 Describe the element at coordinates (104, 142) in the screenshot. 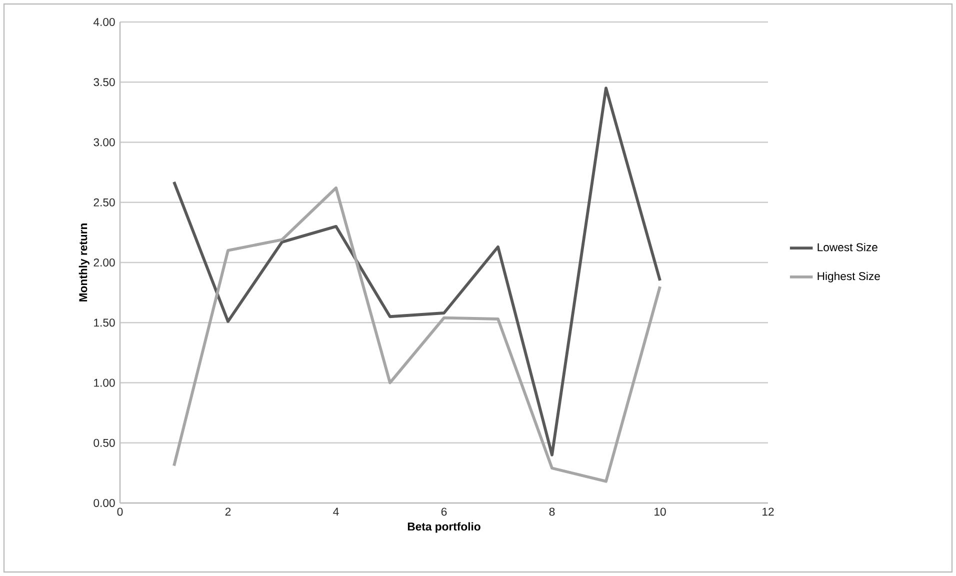

I see `y-tick-label: 3.00` at that location.